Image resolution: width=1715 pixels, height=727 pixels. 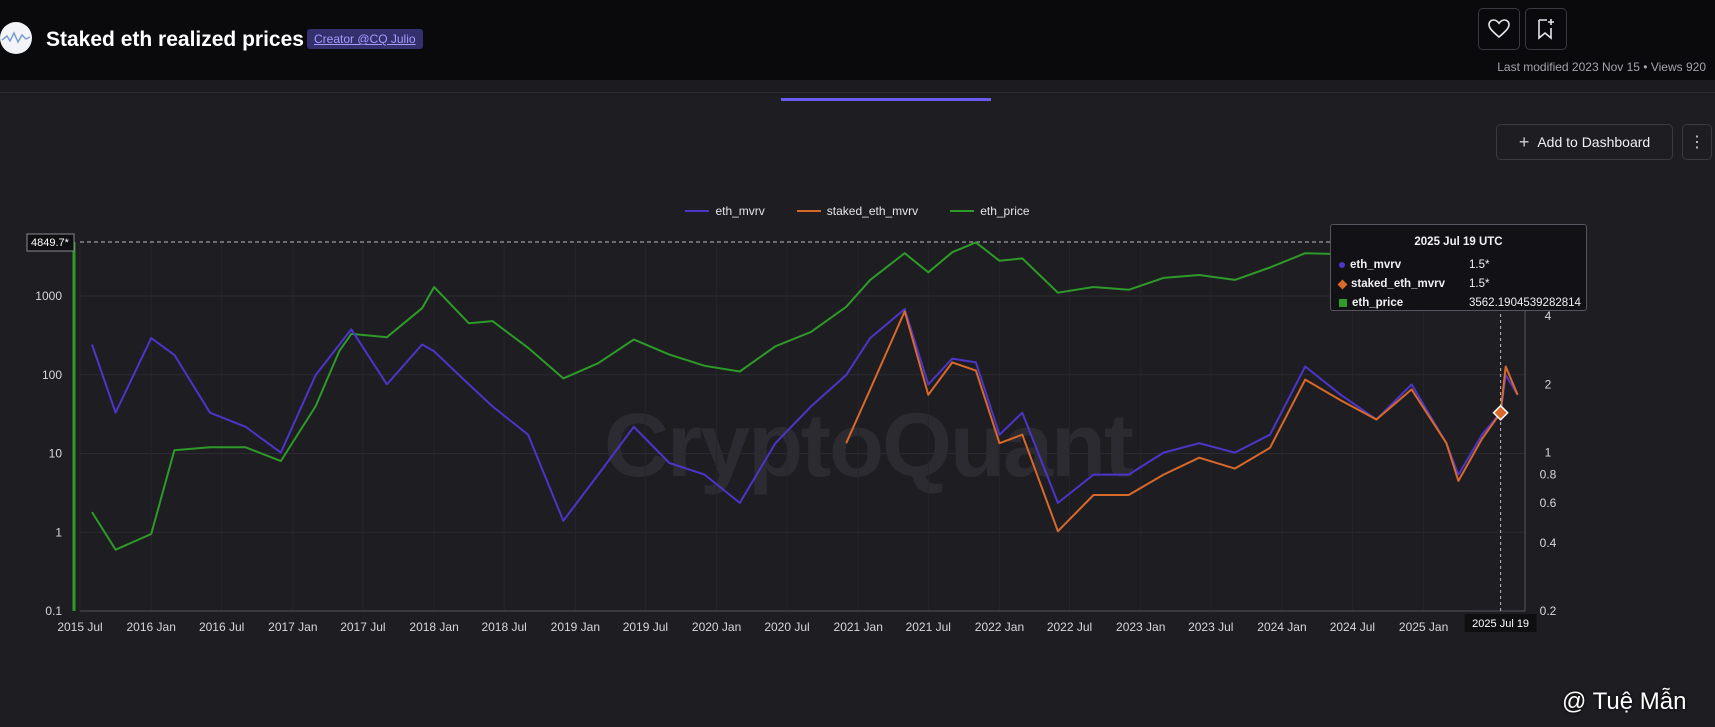 I want to click on y-left-tick-label: 100, so click(x=52, y=375).